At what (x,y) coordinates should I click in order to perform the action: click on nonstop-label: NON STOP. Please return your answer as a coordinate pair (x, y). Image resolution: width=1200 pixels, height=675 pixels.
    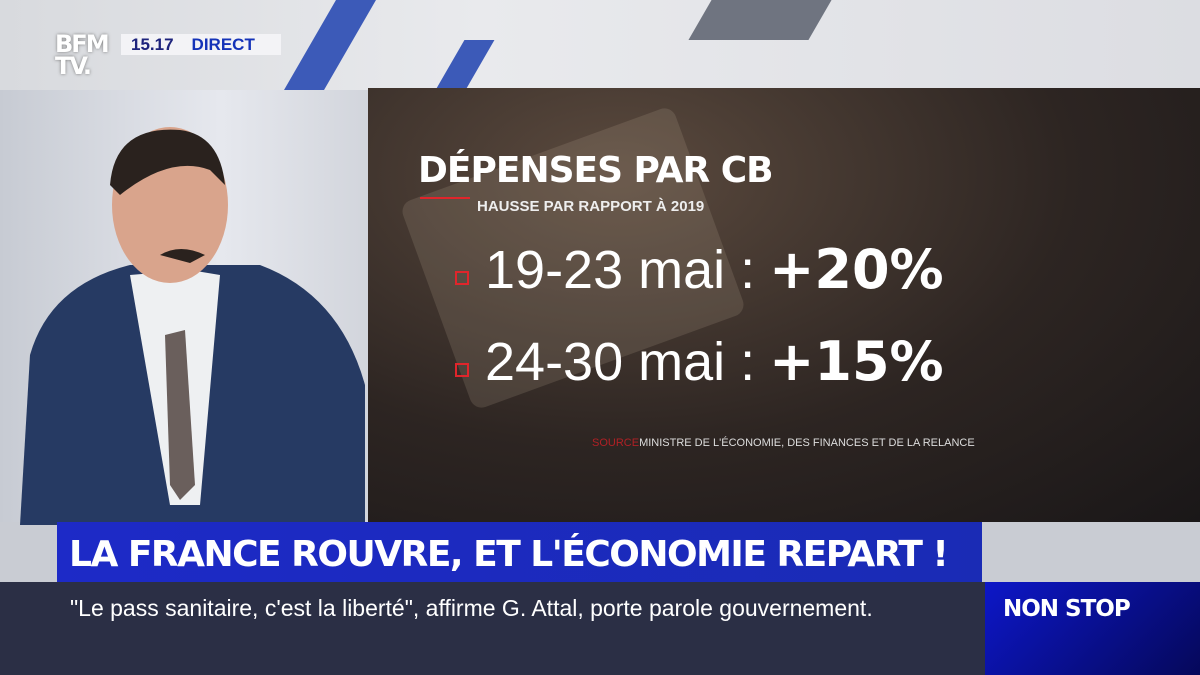
    Looking at the image, I should click on (1067, 609).